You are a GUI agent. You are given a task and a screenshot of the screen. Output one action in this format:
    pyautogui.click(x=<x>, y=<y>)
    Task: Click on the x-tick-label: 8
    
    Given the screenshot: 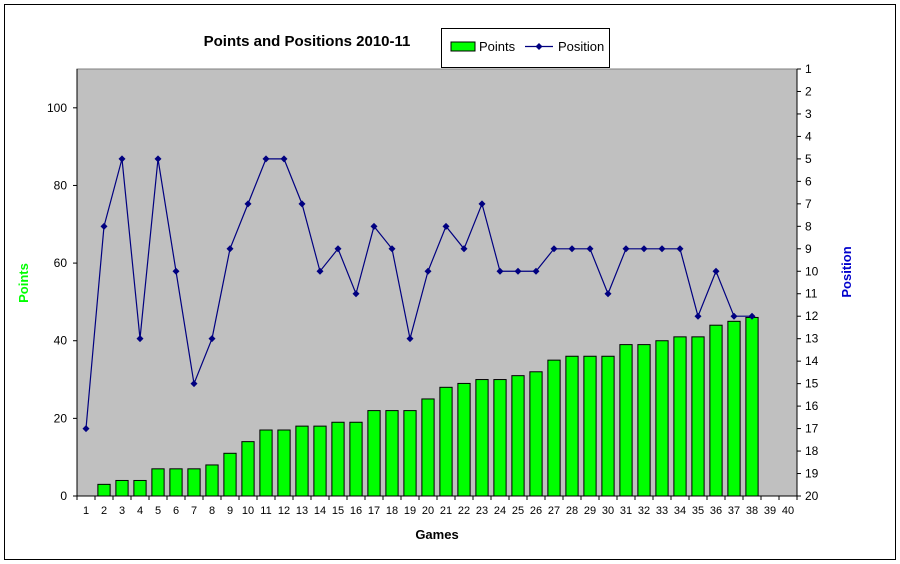 What is the action you would take?
    pyautogui.click(x=212, y=511)
    